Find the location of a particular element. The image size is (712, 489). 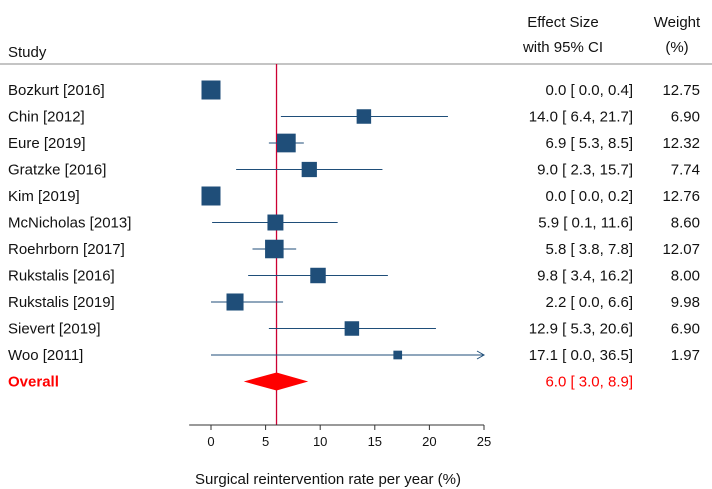

effect-size-text: 6.9 [ 5.3, 8.5] is located at coordinates (589, 143).